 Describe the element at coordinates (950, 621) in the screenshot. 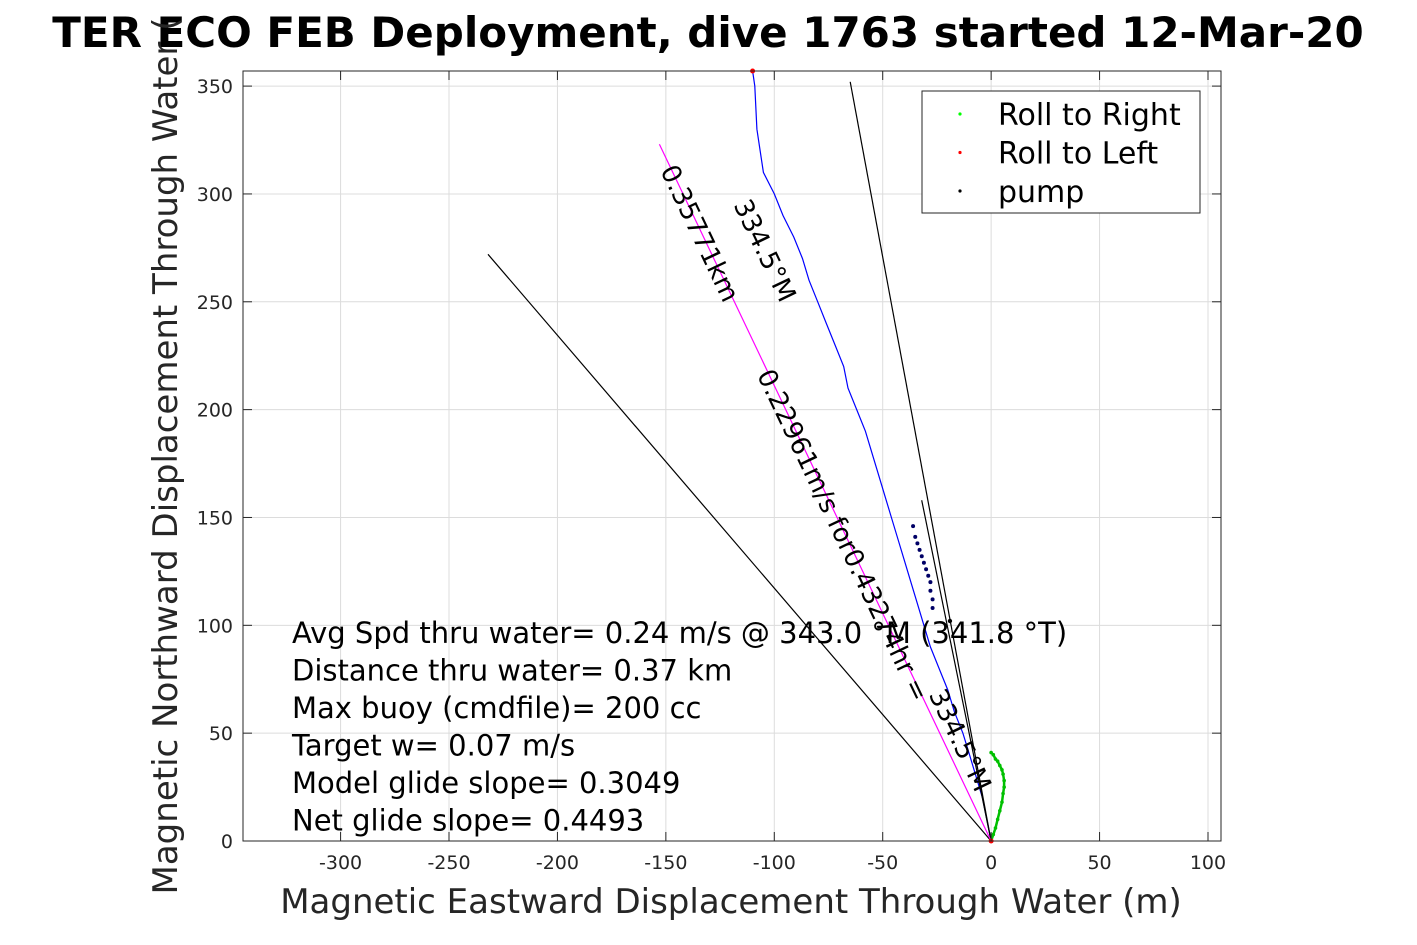

I see `pump-point` at that location.